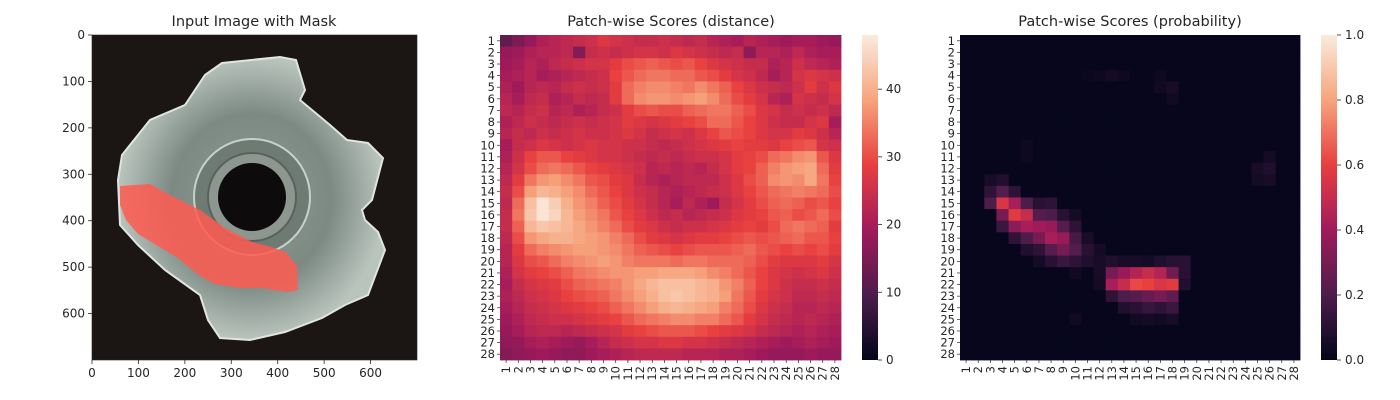 The height and width of the screenshot is (400, 1400). Describe the element at coordinates (1354, 165) in the screenshot. I see `colorbar-tick-label: 0.6` at that location.